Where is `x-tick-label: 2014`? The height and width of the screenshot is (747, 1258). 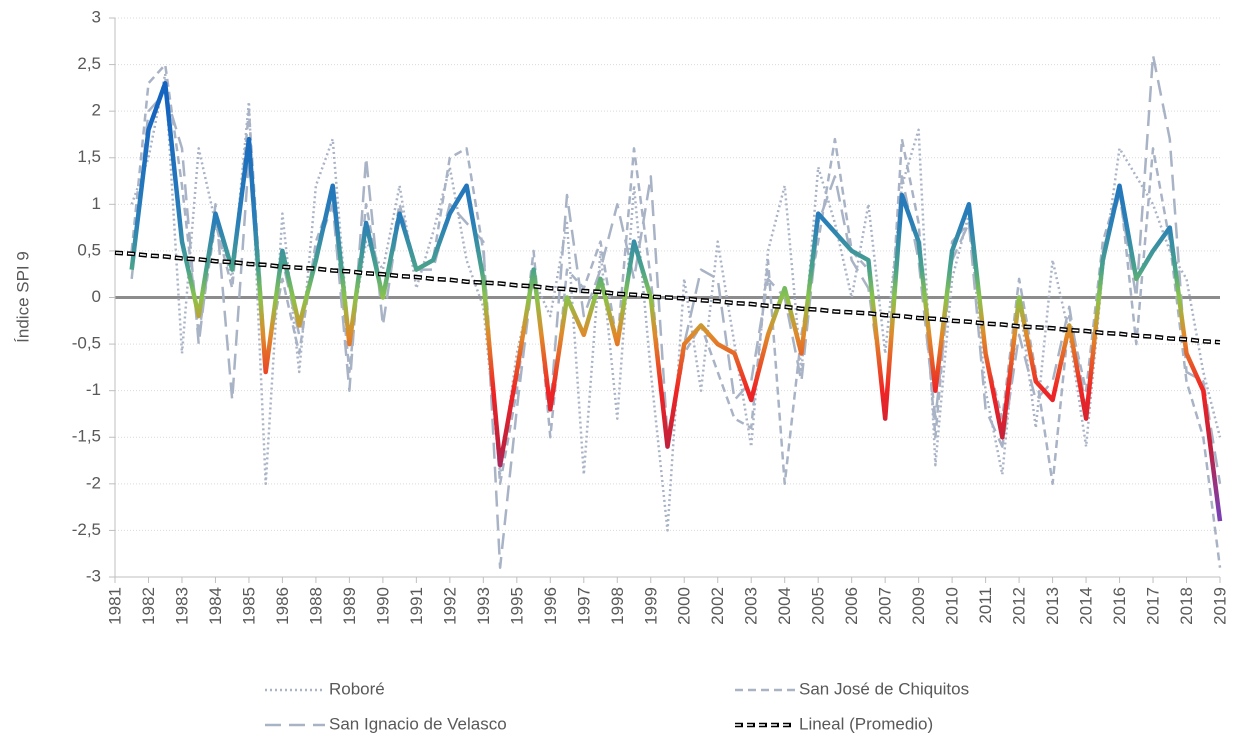 x-tick-label: 2014 is located at coordinates (1086, 606).